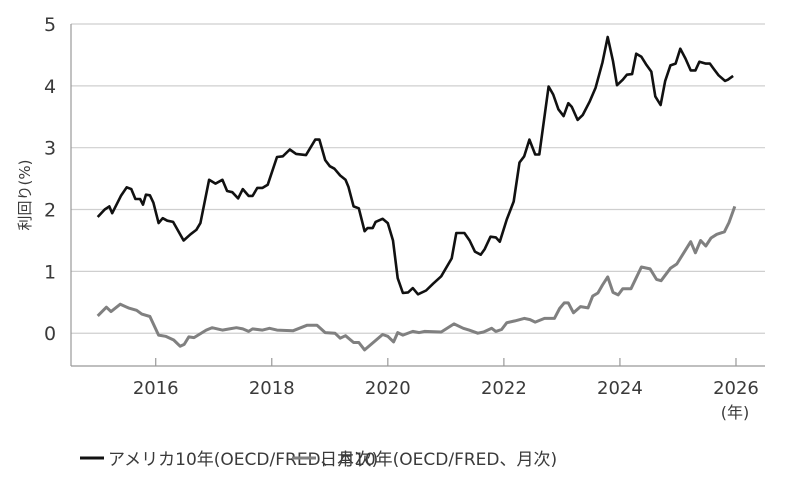 Image resolution: width=800 pixels, height=484 pixels. What do you see at coordinates (272, 388) in the screenshot?
I see `x-tick-label: 2018` at bounding box center [272, 388].